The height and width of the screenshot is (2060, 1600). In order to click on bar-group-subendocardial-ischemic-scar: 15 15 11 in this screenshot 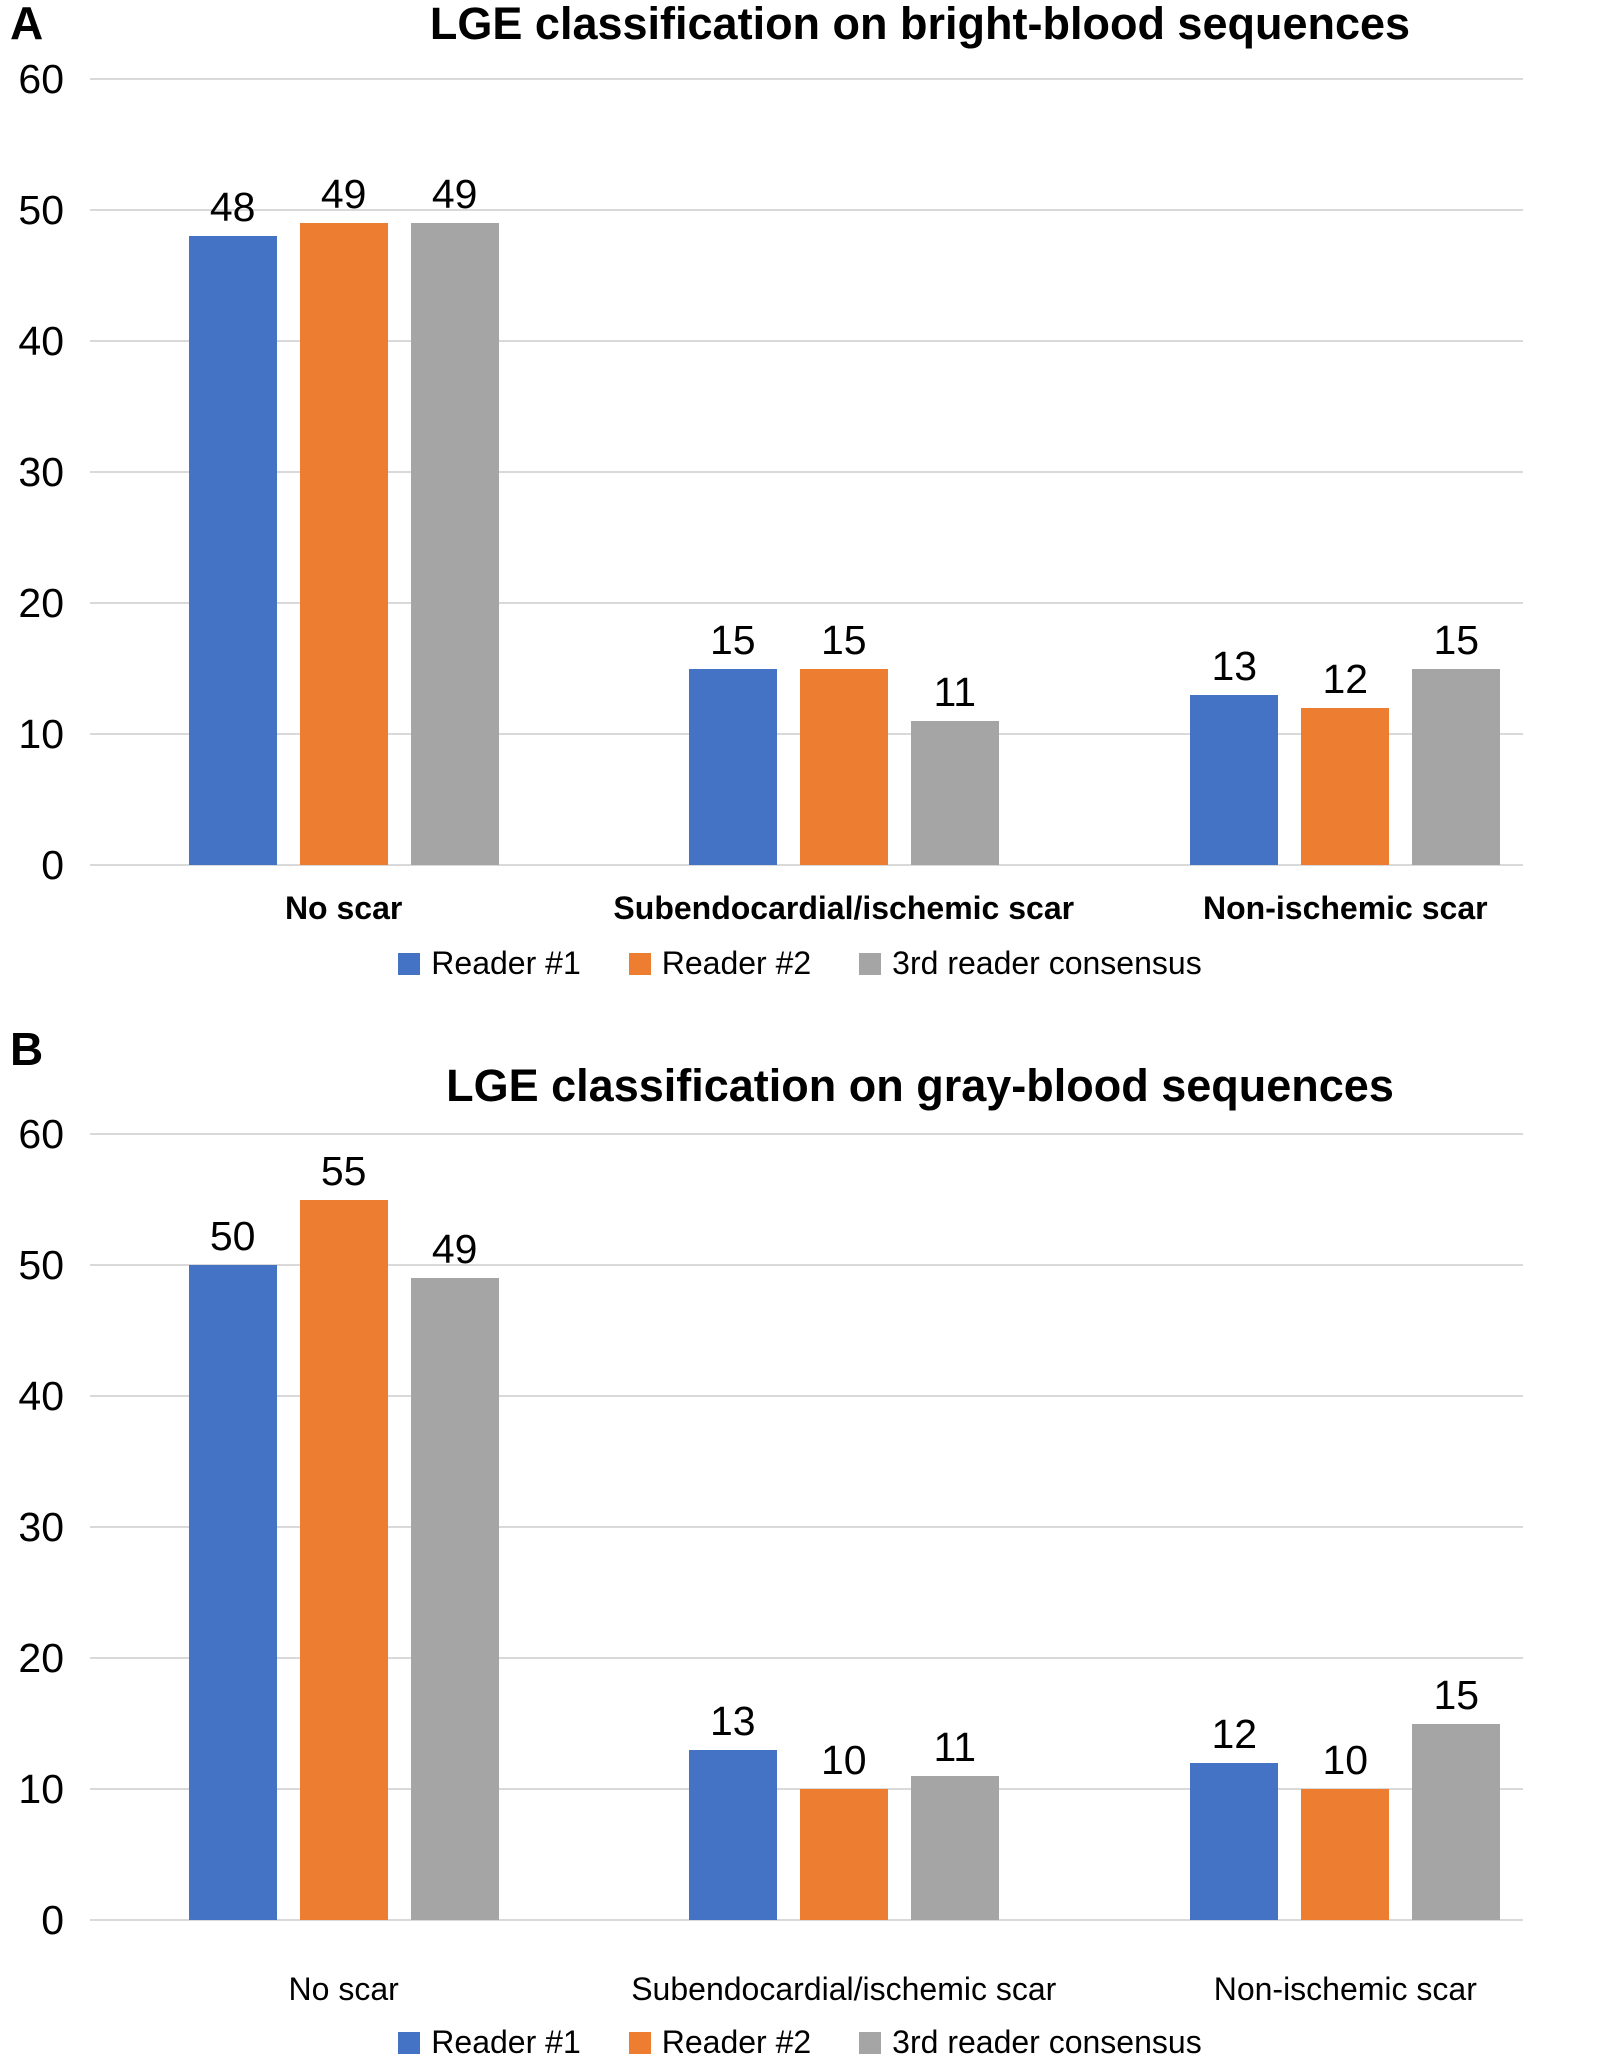, I will do `click(843, 740)`.